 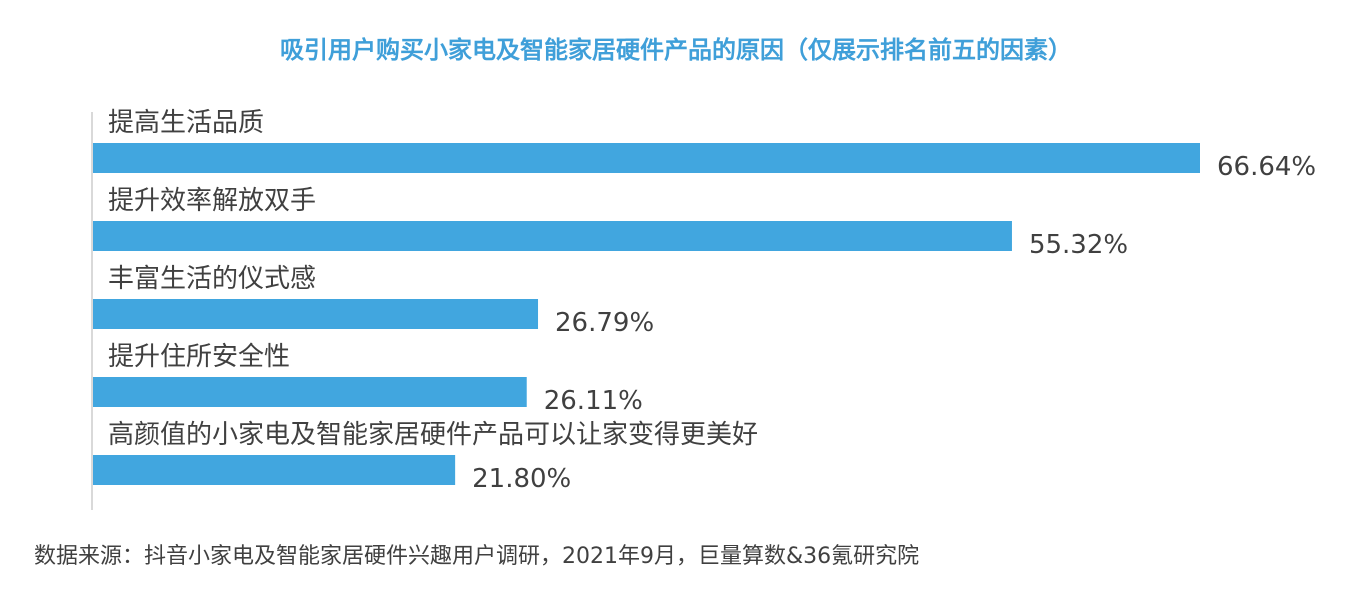 What do you see at coordinates (199, 357) in the screenshot?
I see `category-label: 提升住所安全性` at bounding box center [199, 357].